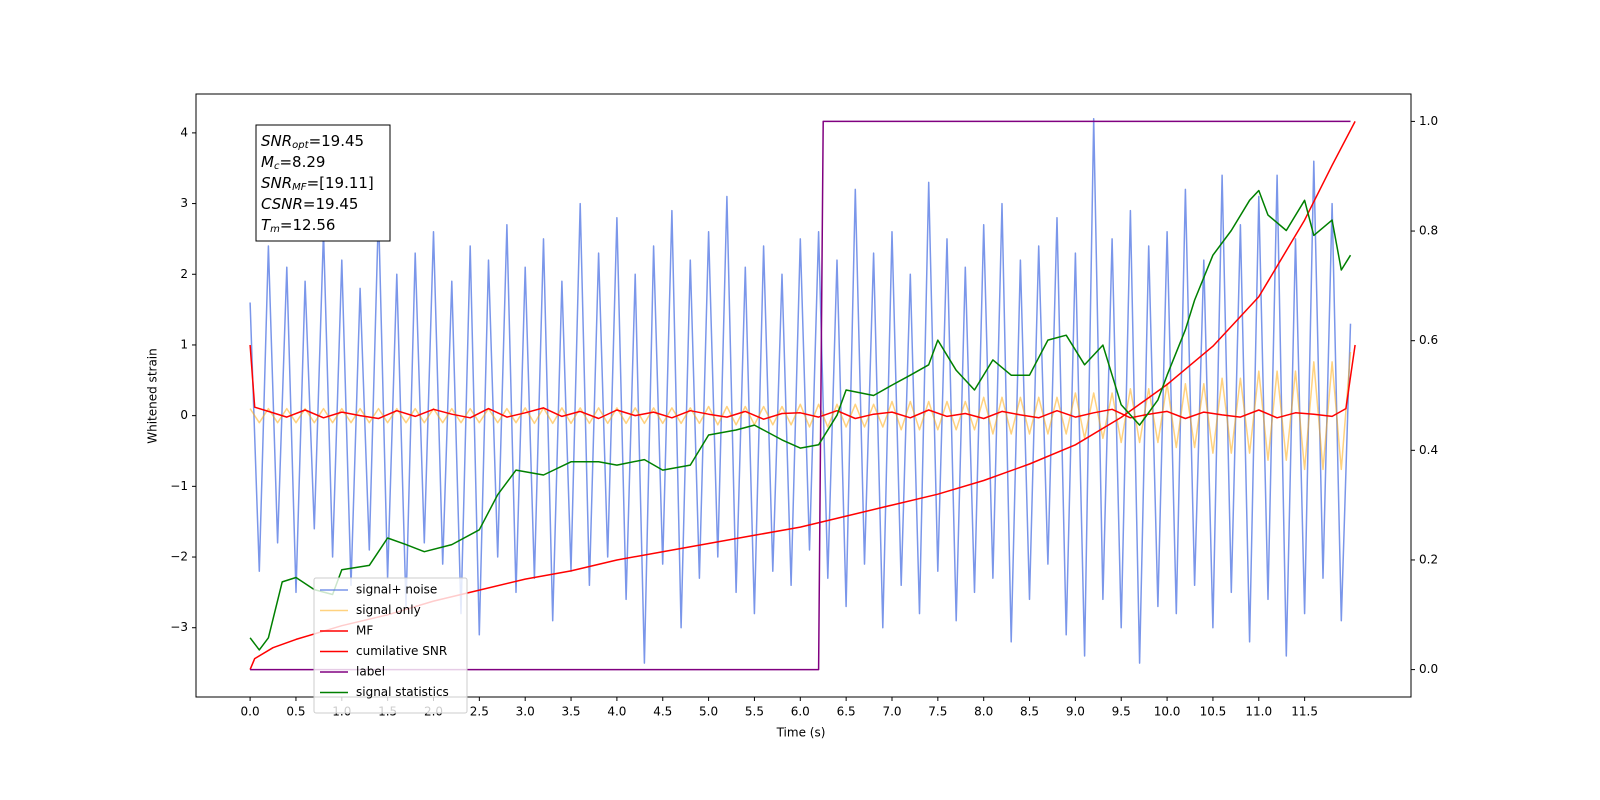  What do you see at coordinates (1213, 712) in the screenshot?
I see `x-tick-label: 10.5` at bounding box center [1213, 712].